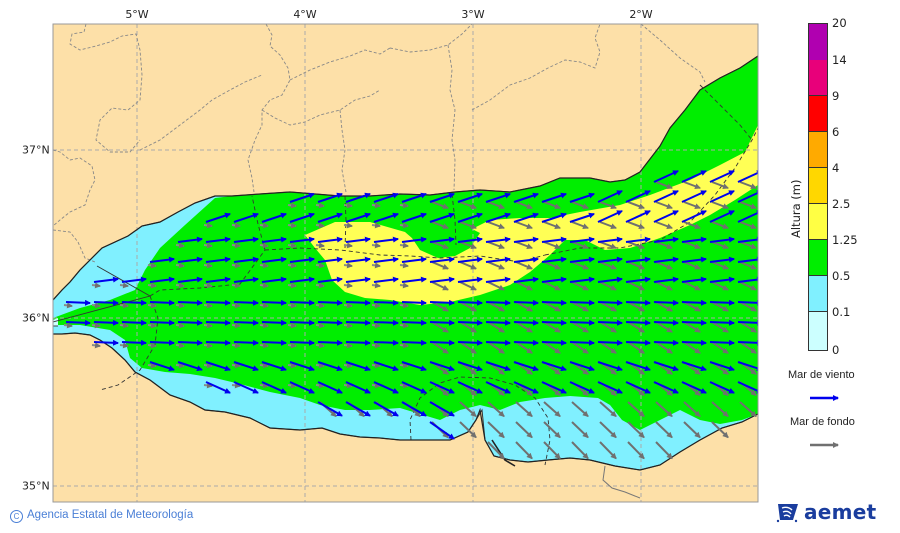  I want to click on lat-tick-35n: 35°N, so click(36, 486).